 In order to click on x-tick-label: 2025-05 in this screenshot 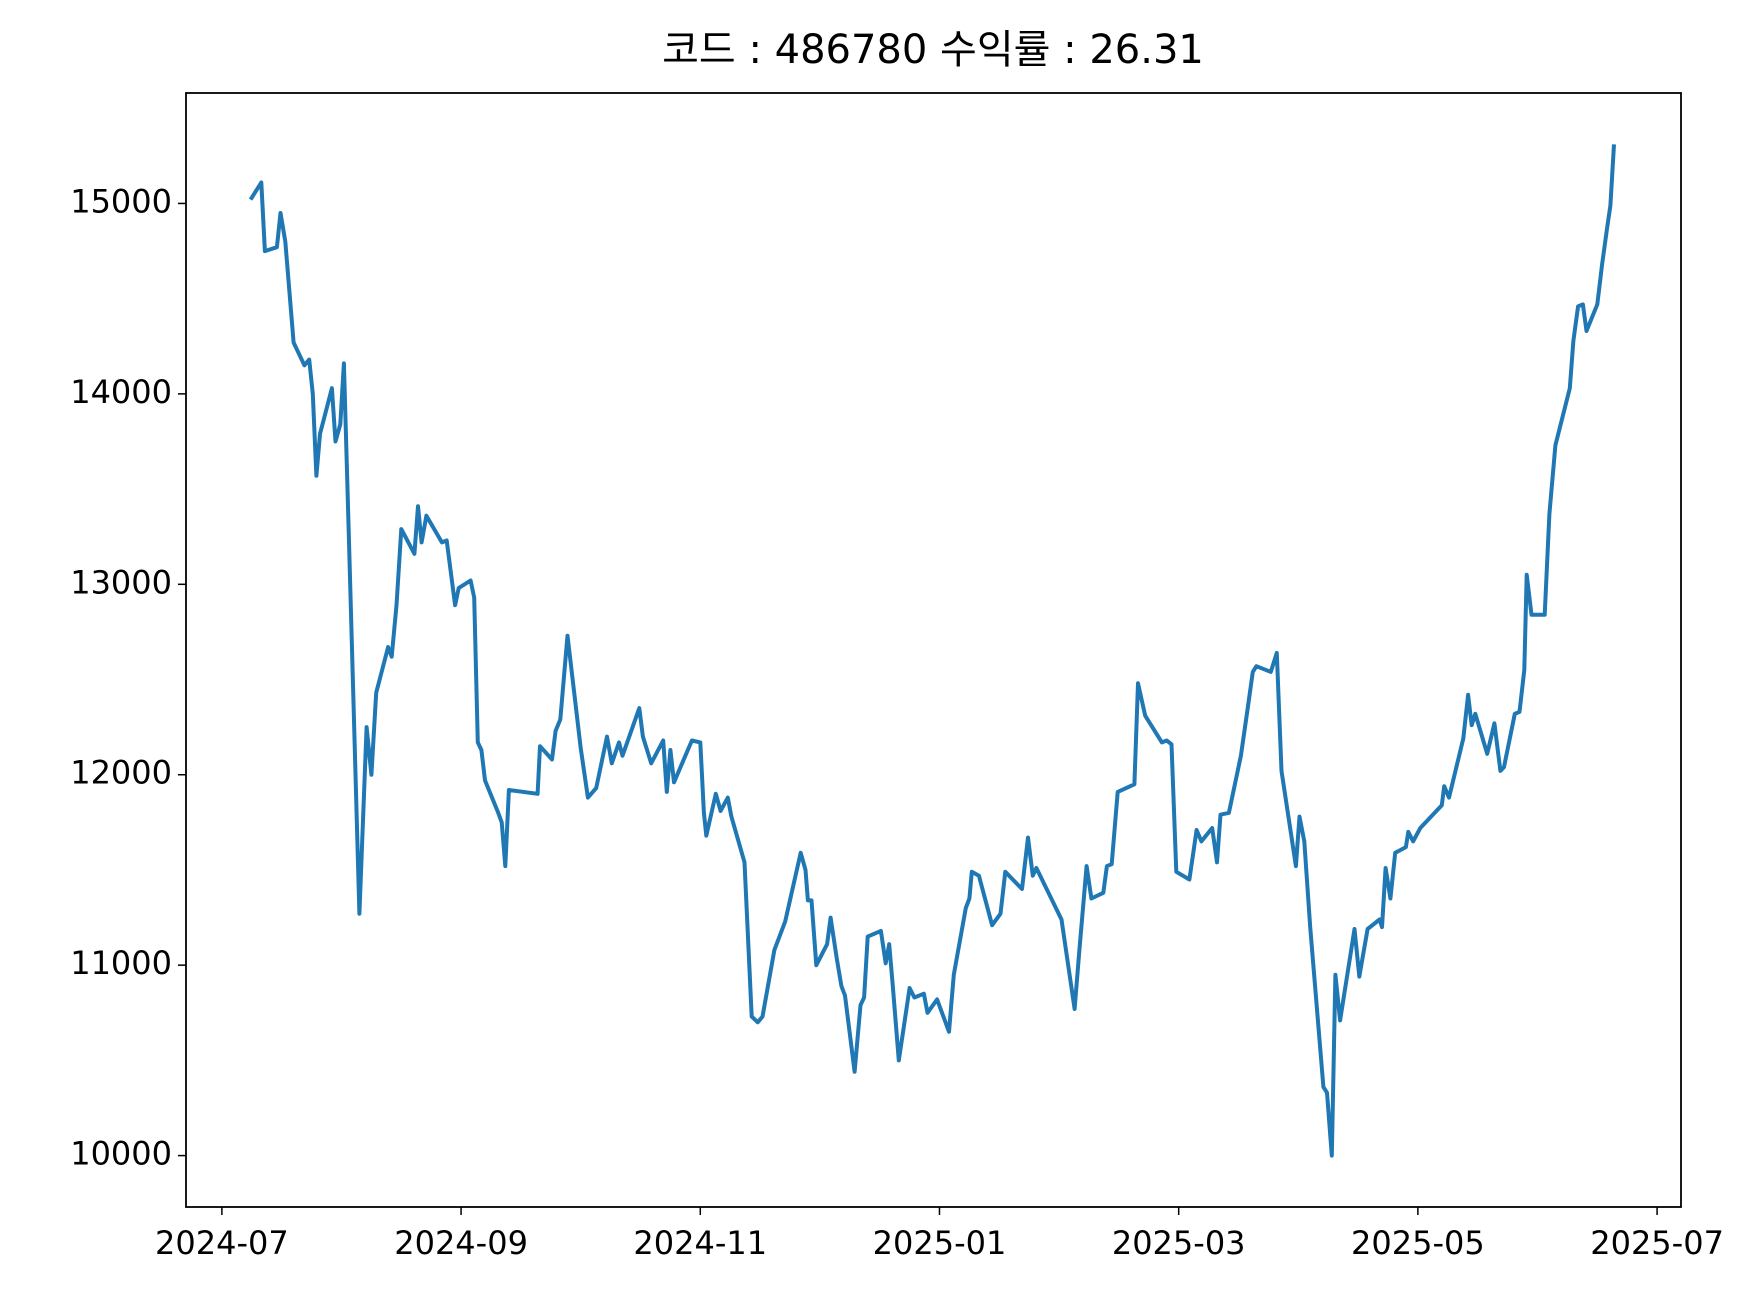, I will do `click(1418, 1243)`.